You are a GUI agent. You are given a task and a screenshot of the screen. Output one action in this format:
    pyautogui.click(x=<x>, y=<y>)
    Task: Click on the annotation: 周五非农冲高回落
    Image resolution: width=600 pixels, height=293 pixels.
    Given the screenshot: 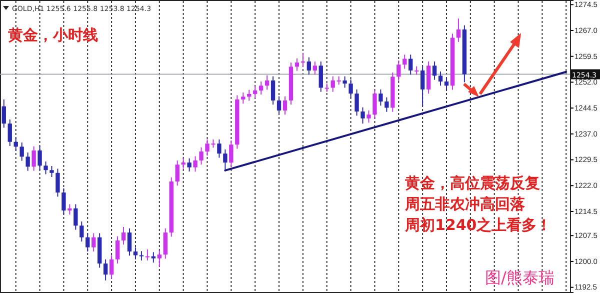 What is the action you would take?
    pyautogui.click(x=465, y=204)
    